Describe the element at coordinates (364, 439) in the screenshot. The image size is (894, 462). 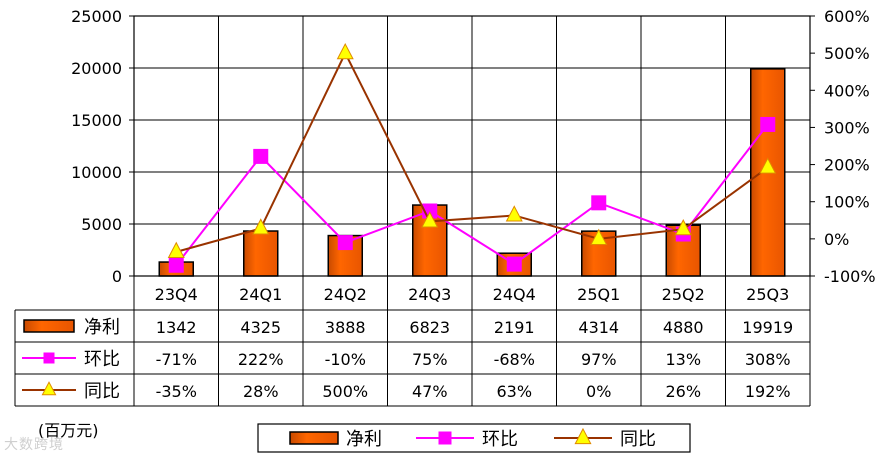
I see `legend-label: 净利` at that location.